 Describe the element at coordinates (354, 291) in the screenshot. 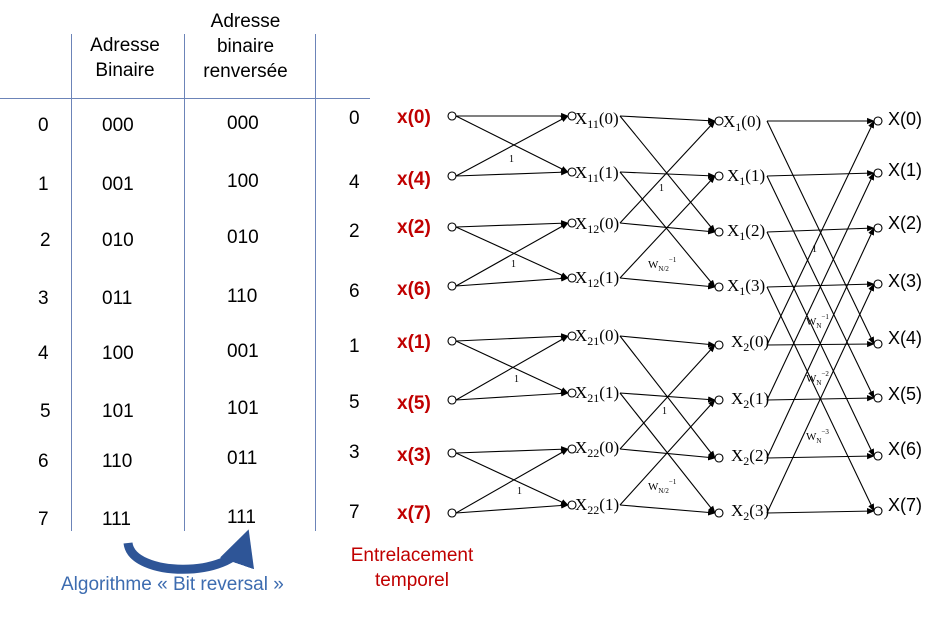

I see `reordered-index: 6` at that location.